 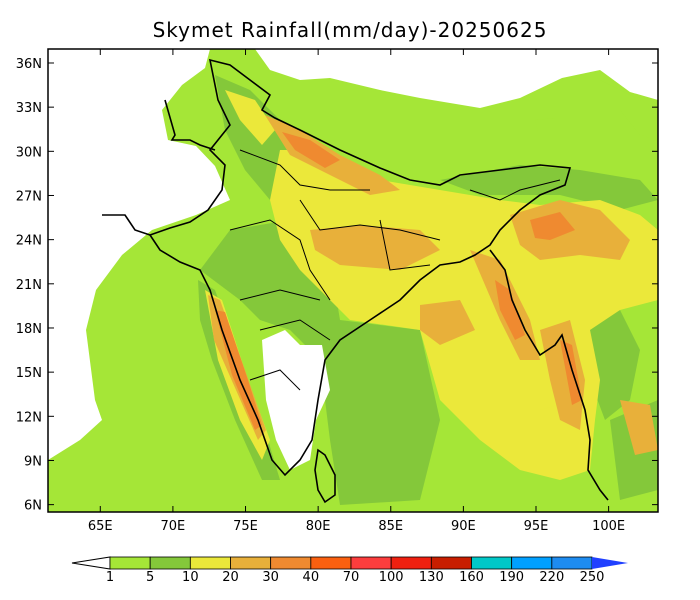 What do you see at coordinates (250, 117) in the screenshot?
I see `rain-10-20-region` at bounding box center [250, 117].